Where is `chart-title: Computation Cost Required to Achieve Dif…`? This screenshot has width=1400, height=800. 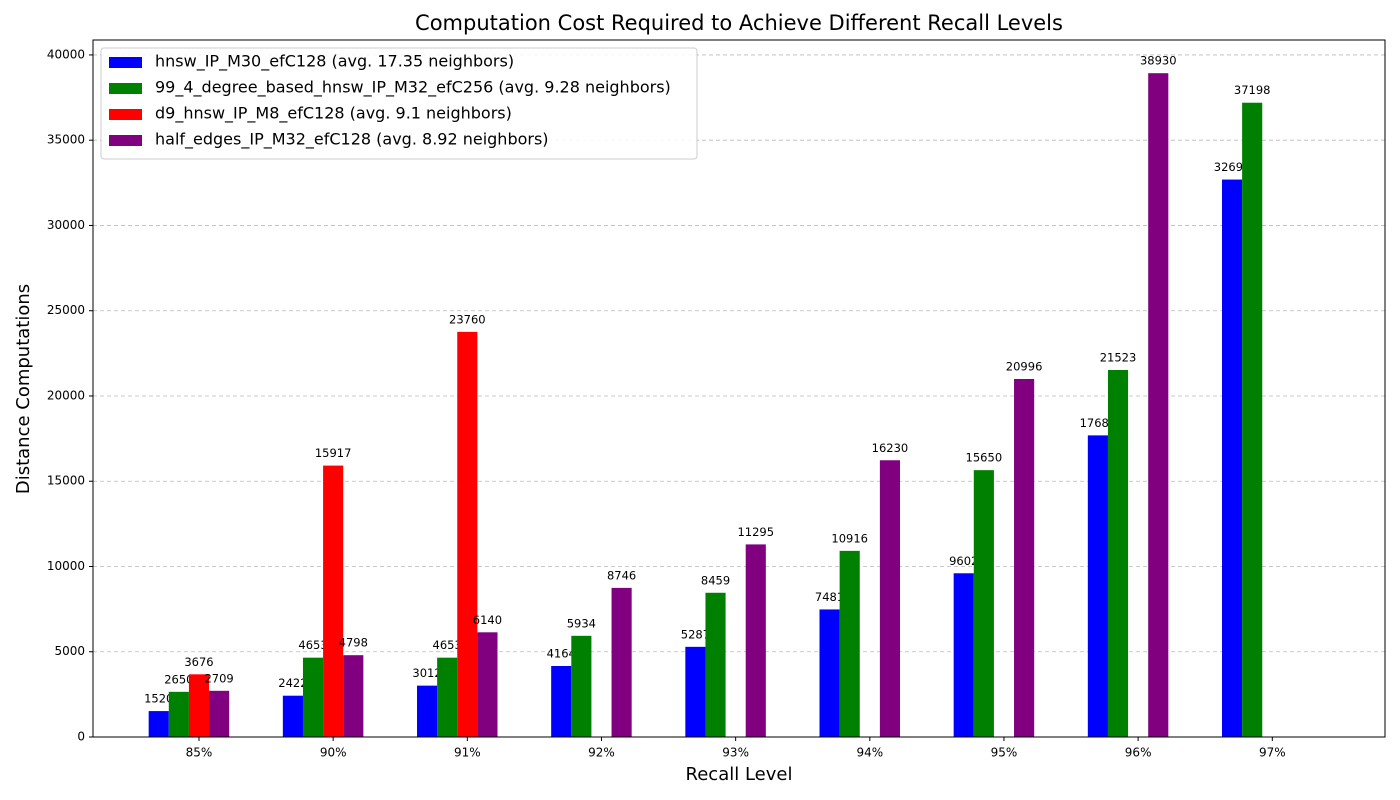 chart-title: Computation Cost Required to Achieve Dif… is located at coordinates (739, 23).